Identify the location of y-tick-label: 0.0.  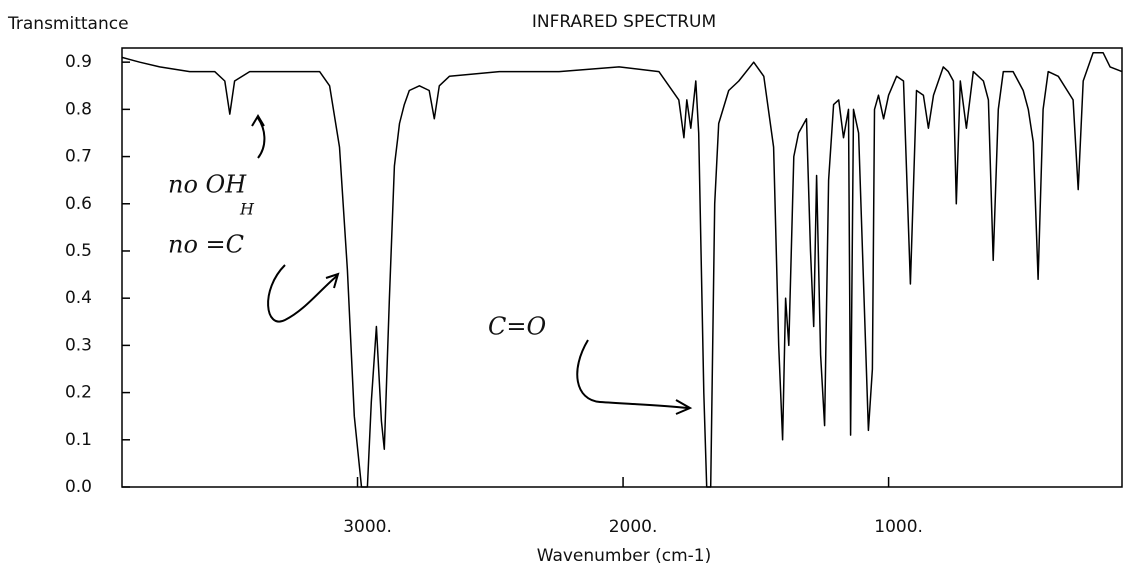
(78, 487).